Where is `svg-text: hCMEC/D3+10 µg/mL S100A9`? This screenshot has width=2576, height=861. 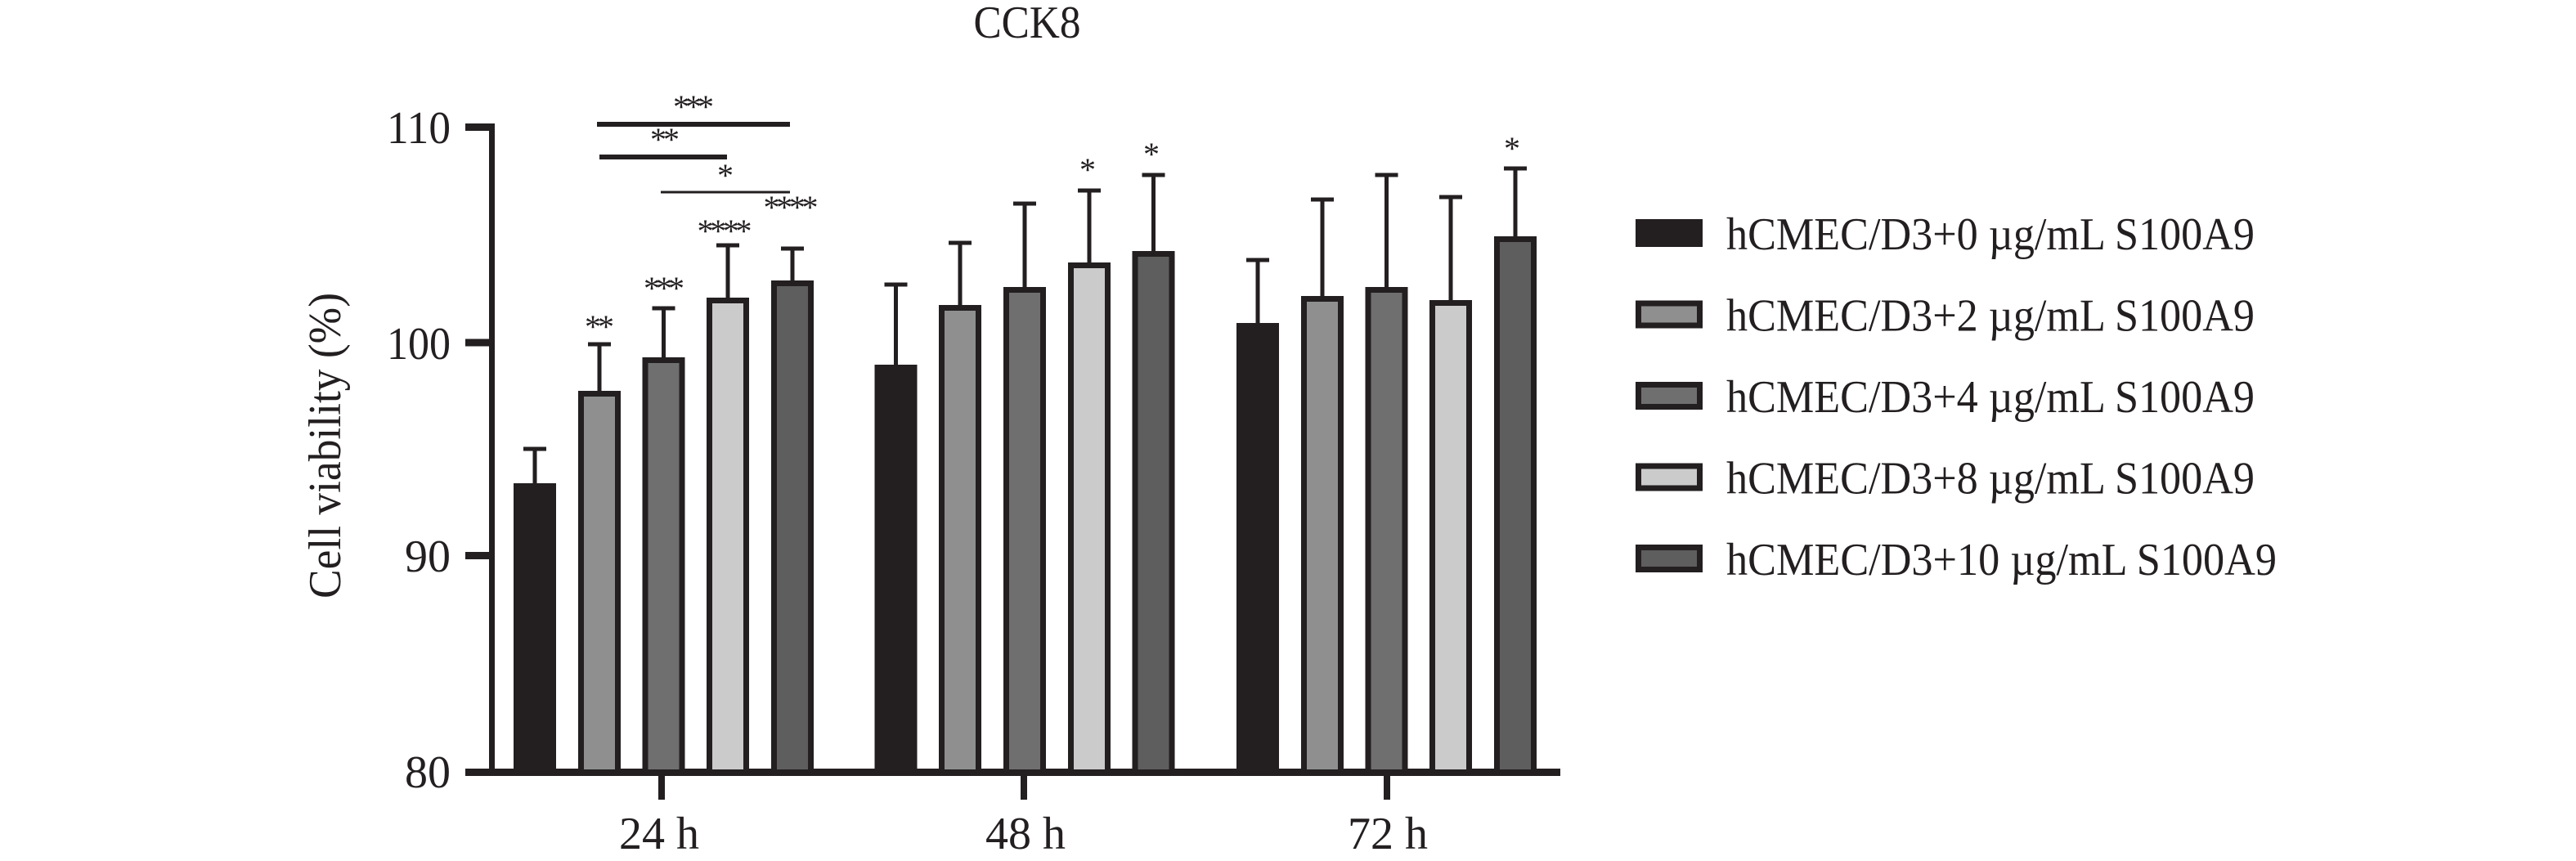 svg-text: hCMEC/D3+10 µg/mL S100A9 is located at coordinates (2001, 560).